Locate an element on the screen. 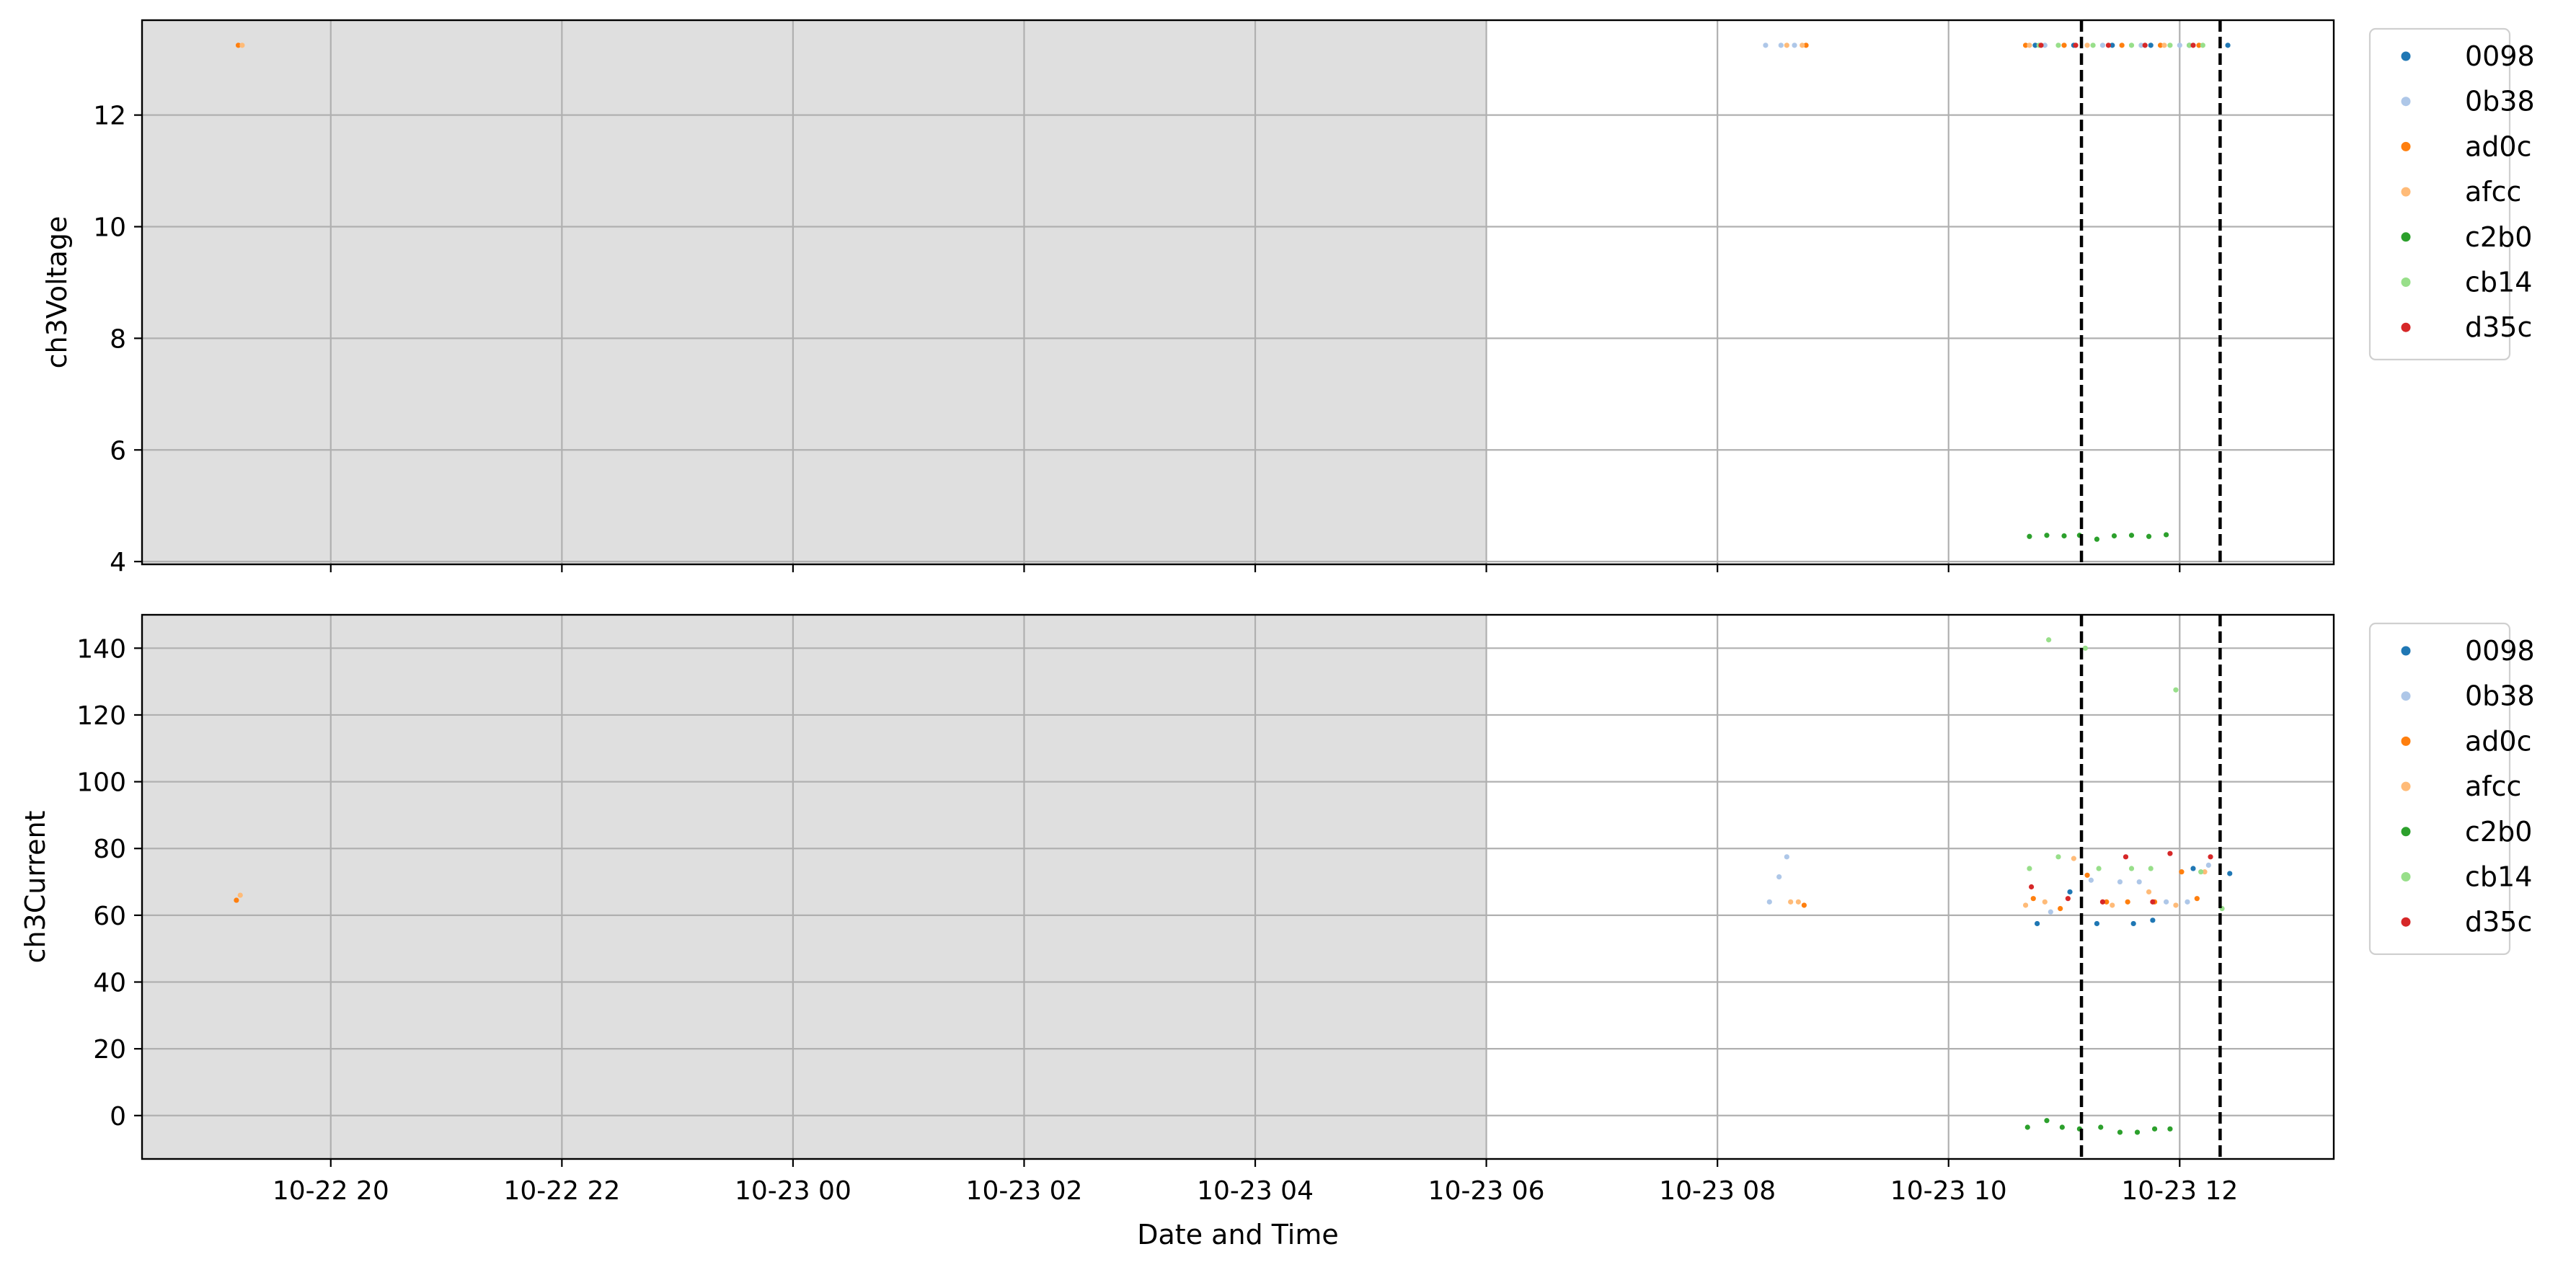 The height and width of the screenshot is (1275, 2576). x-tick-label: 10-23 12 is located at coordinates (2179, 1191).